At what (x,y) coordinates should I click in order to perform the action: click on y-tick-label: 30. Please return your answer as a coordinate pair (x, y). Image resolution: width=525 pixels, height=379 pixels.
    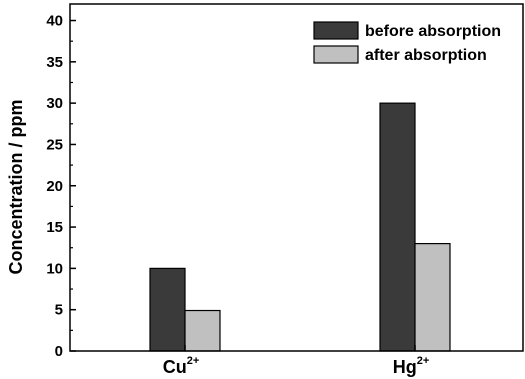
    Looking at the image, I should click on (54, 103).